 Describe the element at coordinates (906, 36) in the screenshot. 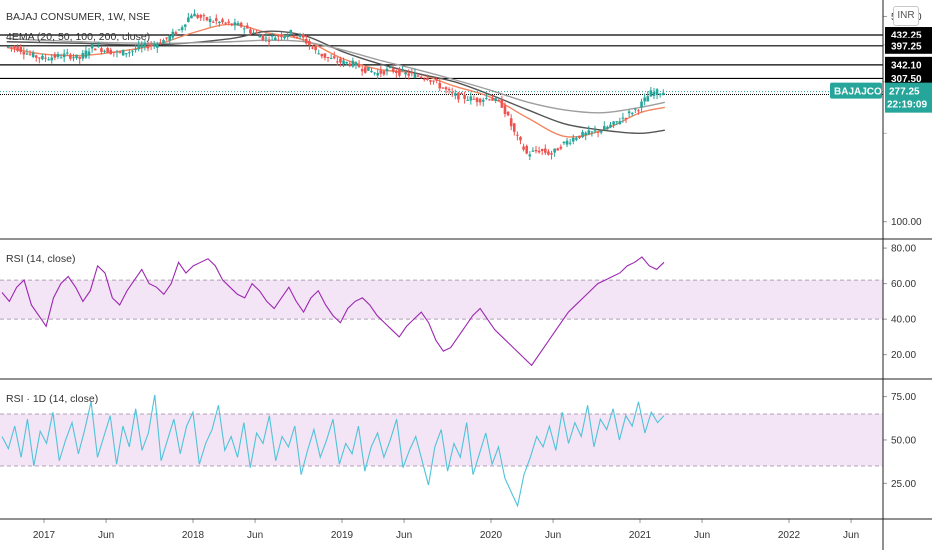

I see `level-price-tag-label: 432.25` at that location.